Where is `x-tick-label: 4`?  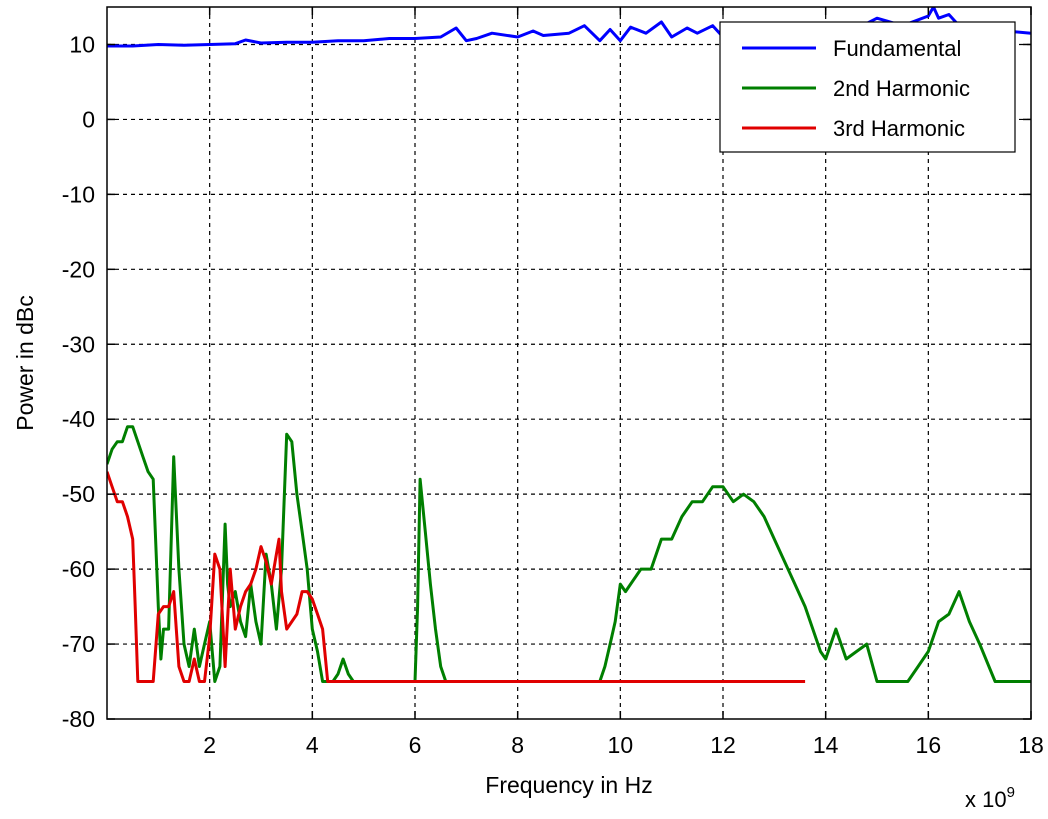
x-tick-label: 4 is located at coordinates (312, 745).